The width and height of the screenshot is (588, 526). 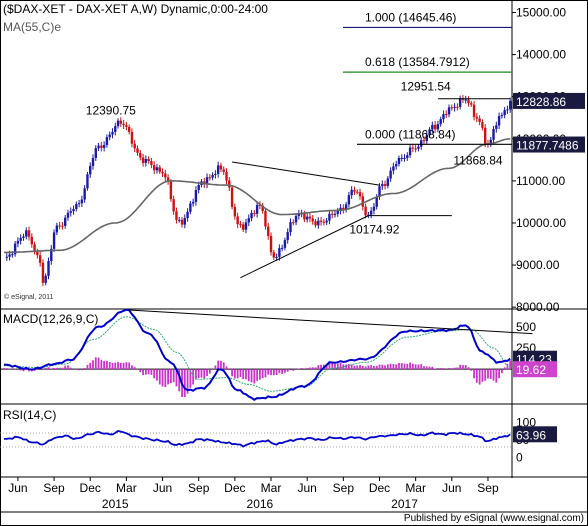 What do you see at coordinates (538, 307) in the screenshot?
I see `price-tick-label: 8000.00` at bounding box center [538, 307].